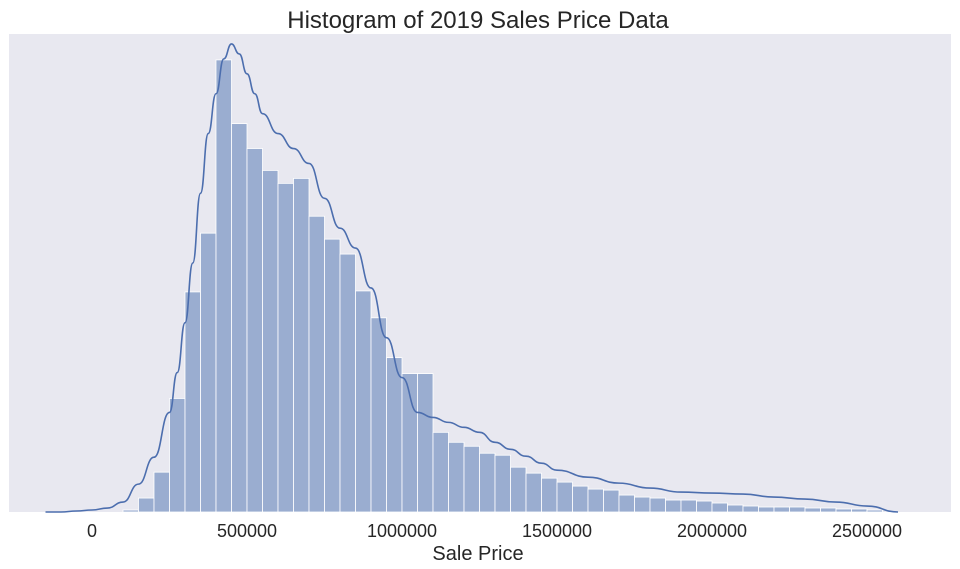  Describe the element at coordinates (402, 531) in the screenshot. I see `x-tick-label: 1000000` at that location.